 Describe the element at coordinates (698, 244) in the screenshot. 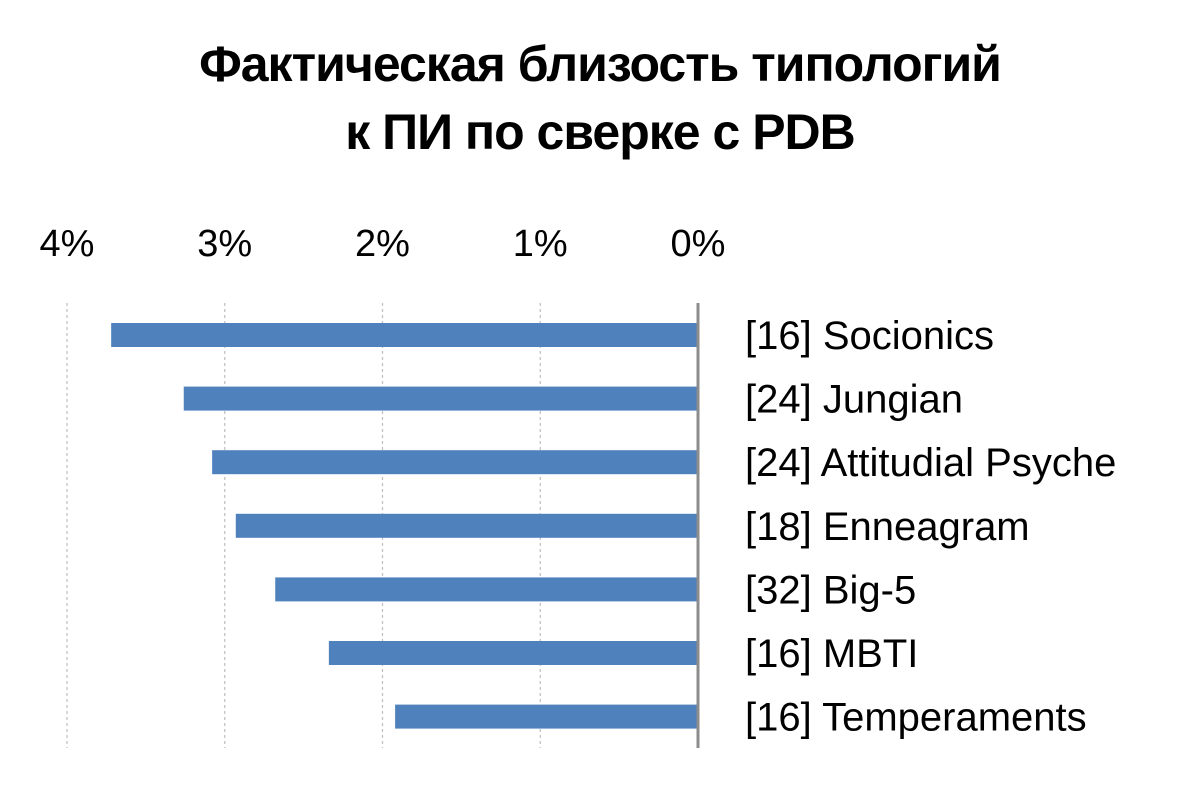

I see `x-tick-label: 0%` at that location.